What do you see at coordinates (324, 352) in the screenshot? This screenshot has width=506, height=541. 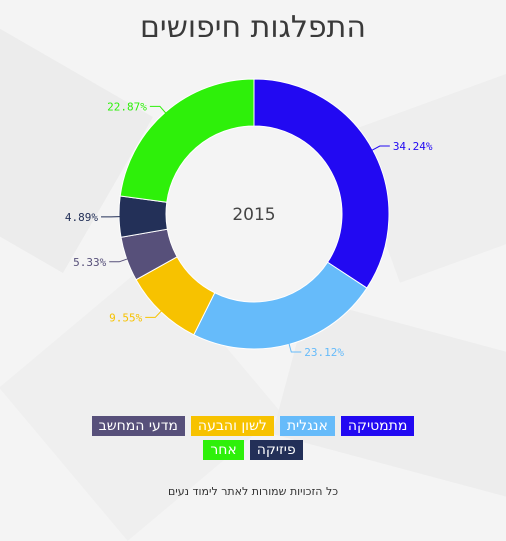 I see `data-label-1: 23.12%` at bounding box center [324, 352].